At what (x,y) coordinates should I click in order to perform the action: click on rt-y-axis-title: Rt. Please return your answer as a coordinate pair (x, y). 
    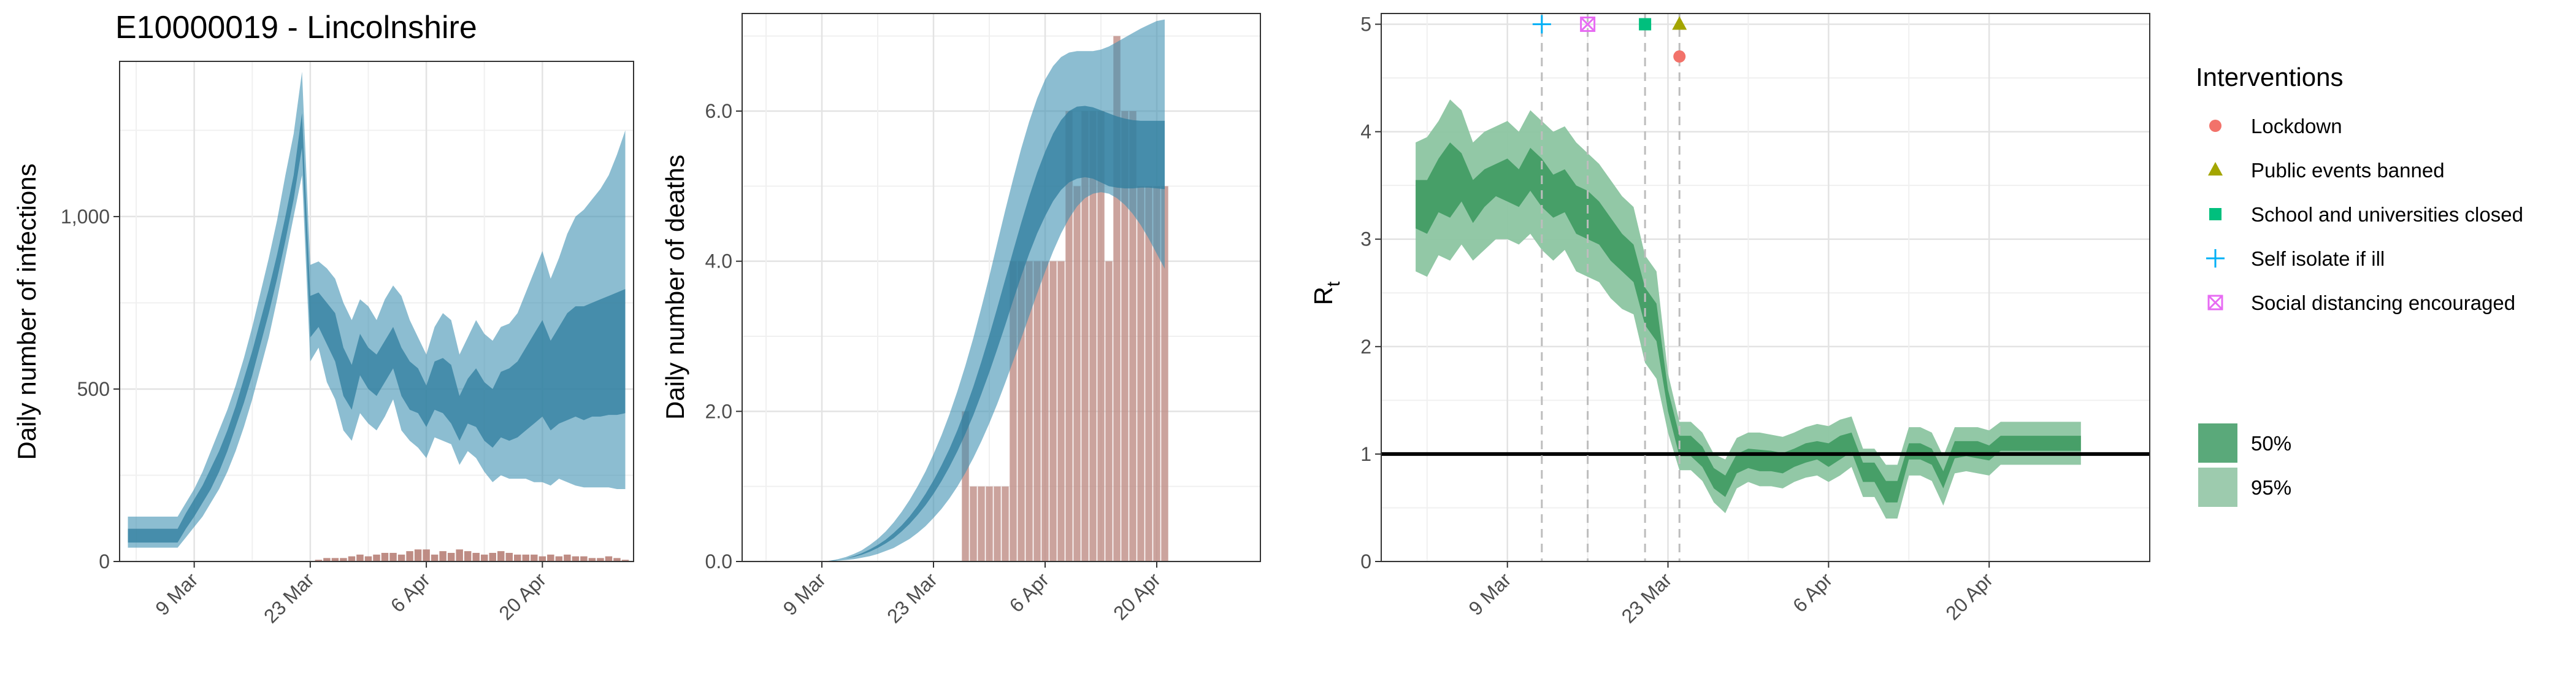
    Looking at the image, I should click on (1326, 293).